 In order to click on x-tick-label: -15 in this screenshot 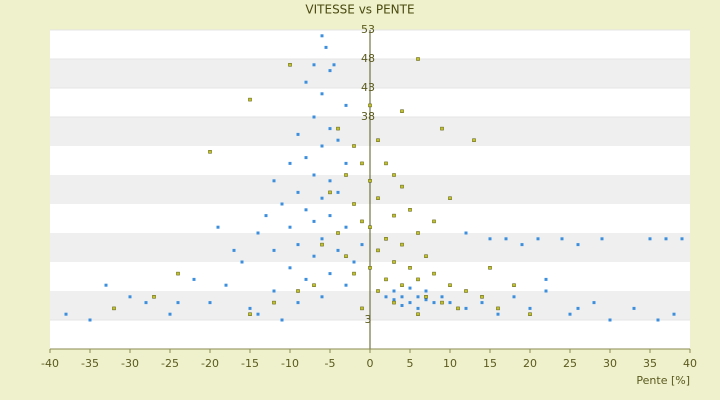, I will do `click(250, 363)`.